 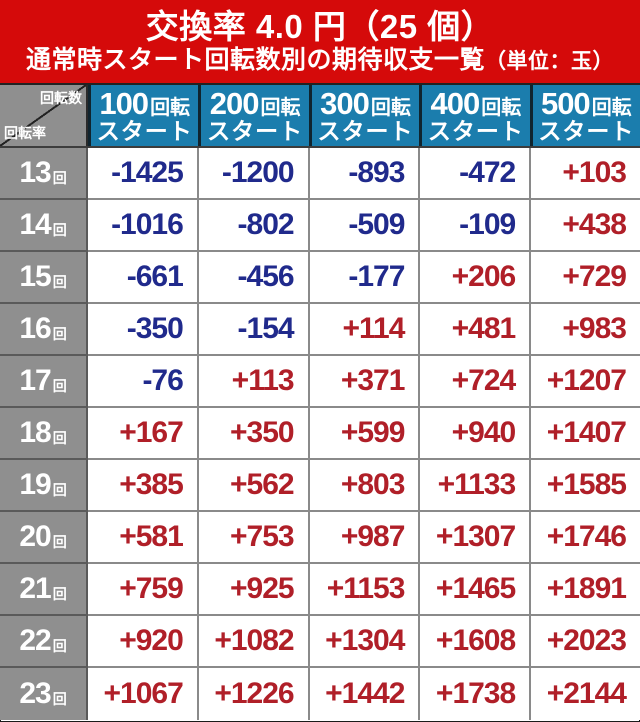 I want to click on row-header: 14 回, so click(x=44, y=226).